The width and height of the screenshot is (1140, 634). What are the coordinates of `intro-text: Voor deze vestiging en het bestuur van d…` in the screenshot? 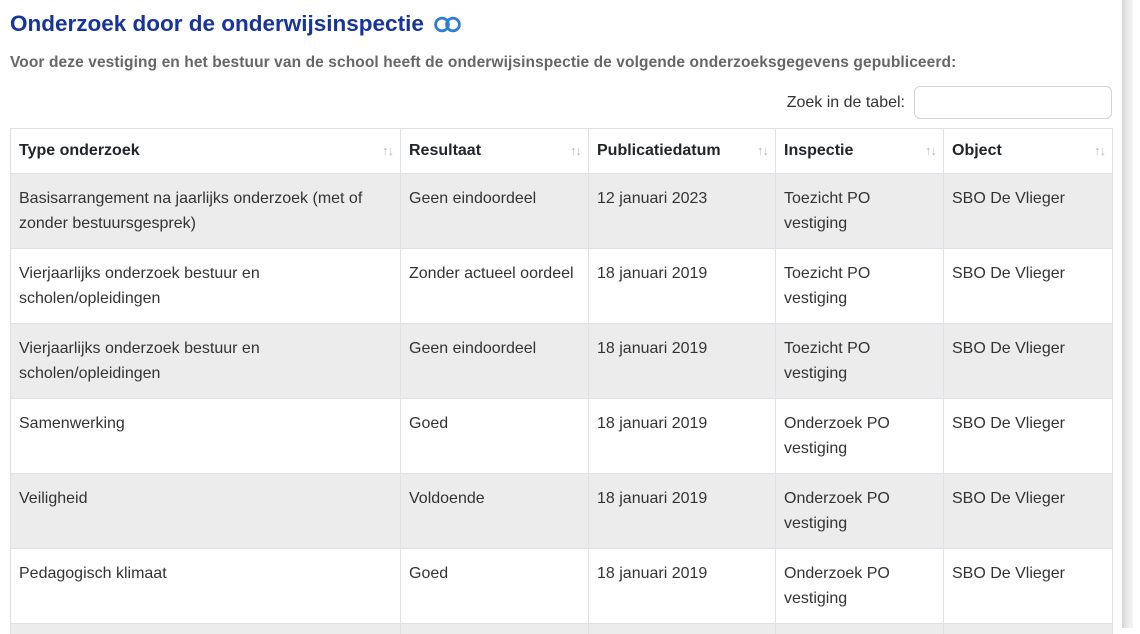 It's located at (483, 62).